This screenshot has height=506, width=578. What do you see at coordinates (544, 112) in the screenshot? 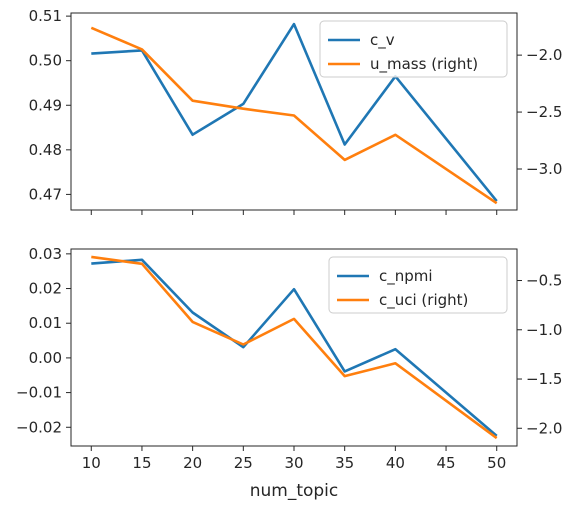
I see `y-tick-label-right: −2.5` at bounding box center [544, 112].